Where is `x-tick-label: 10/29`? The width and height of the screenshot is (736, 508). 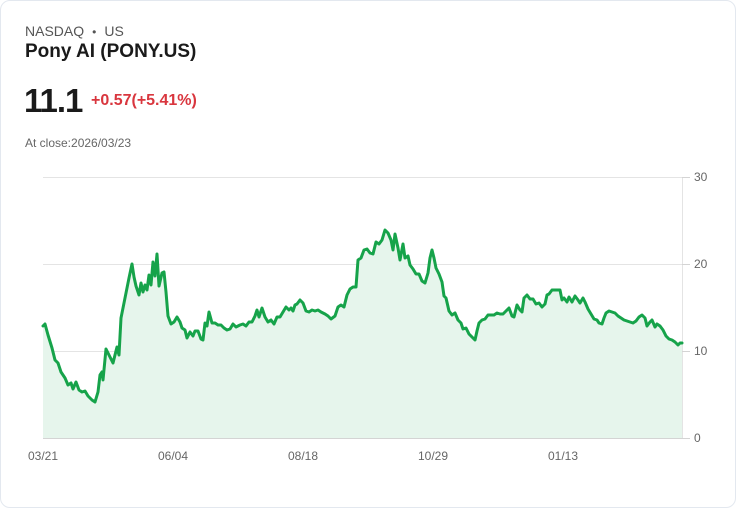
x-tick-label: 10/29 is located at coordinates (433, 456).